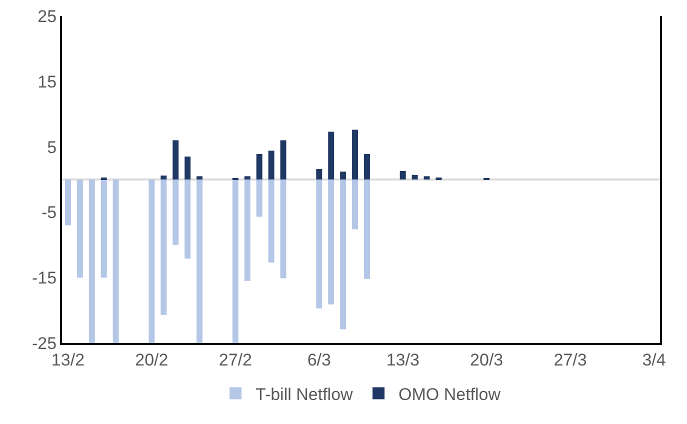  Describe the element at coordinates (570, 360) in the screenshot. I see `x-tick-label: 27/3` at that location.